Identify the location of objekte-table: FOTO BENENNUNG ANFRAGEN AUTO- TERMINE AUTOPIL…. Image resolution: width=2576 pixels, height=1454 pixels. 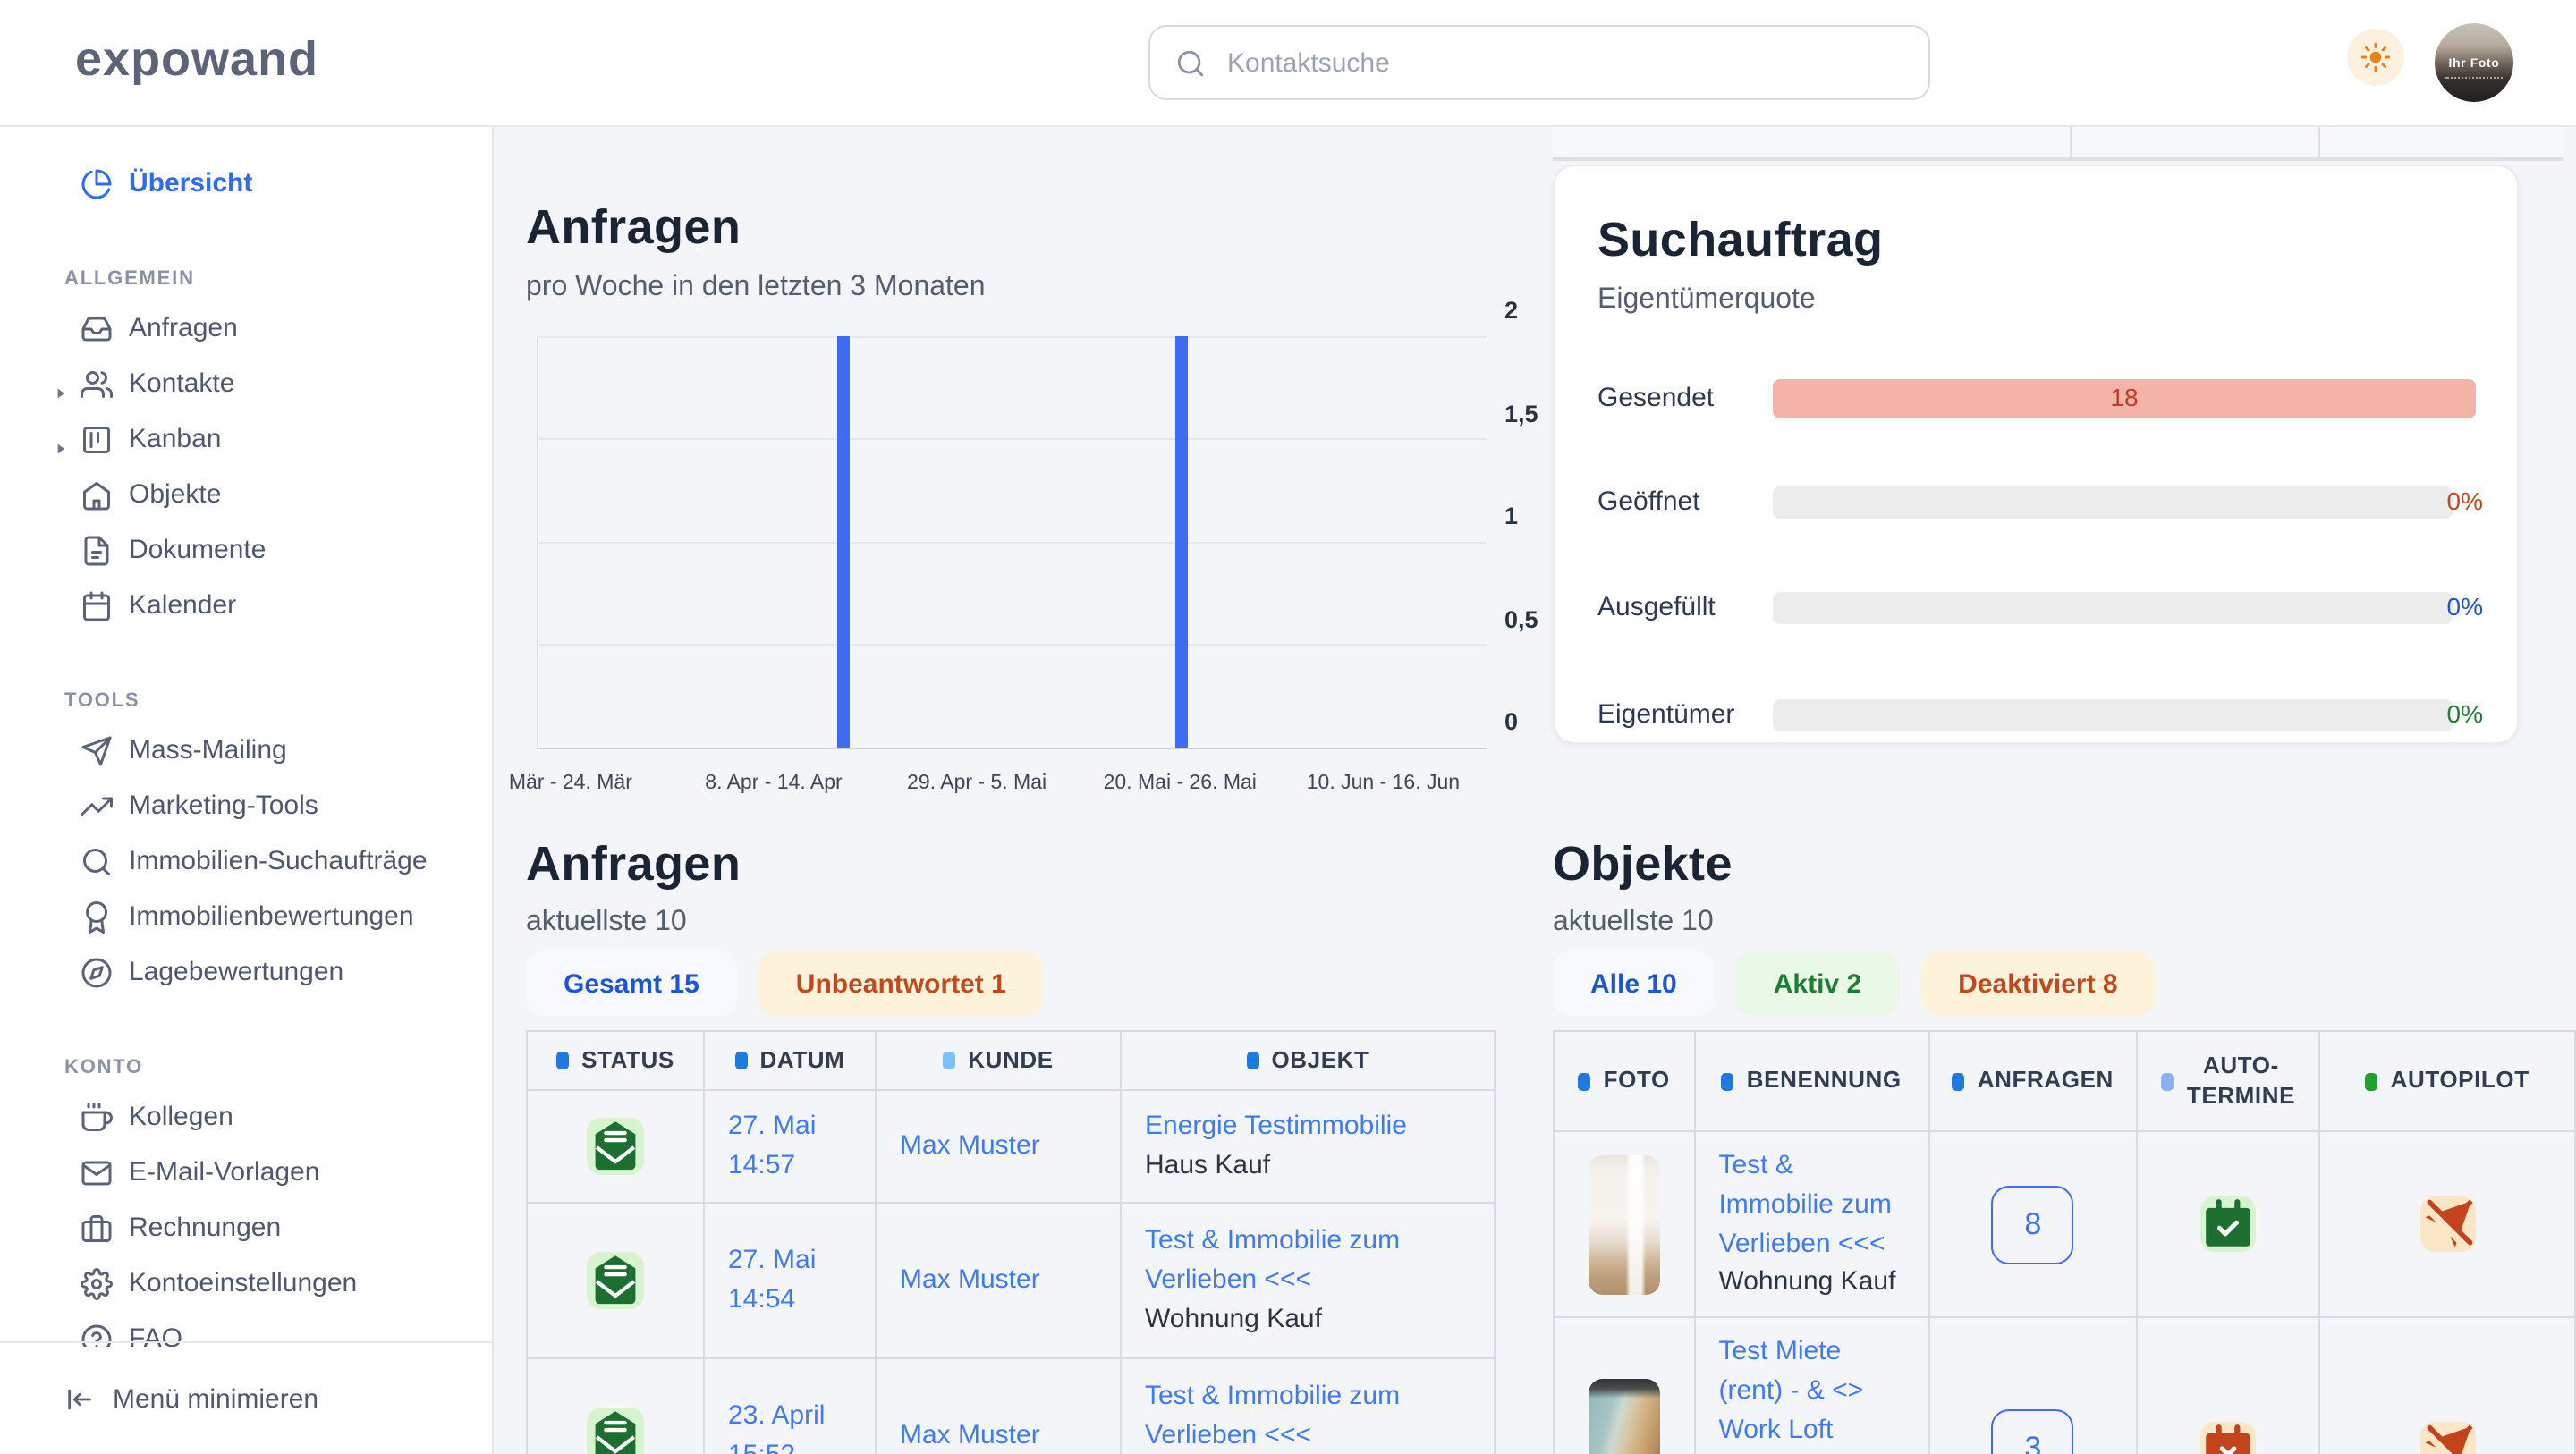
(2064, 1242).